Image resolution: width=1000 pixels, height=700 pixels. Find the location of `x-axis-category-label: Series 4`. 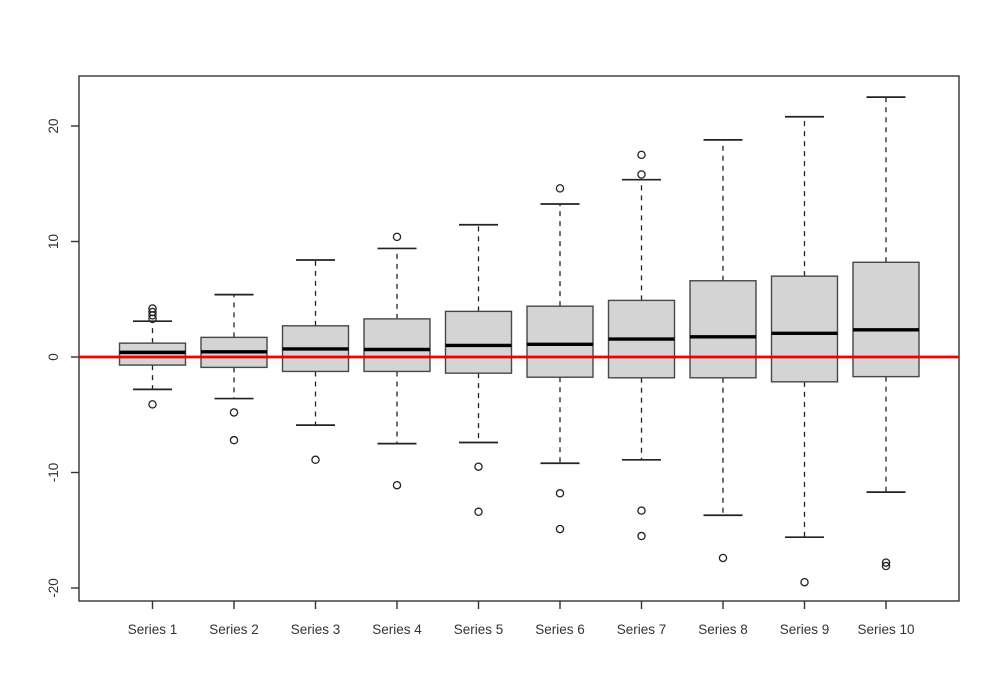

x-axis-category-label: Series 4 is located at coordinates (397, 629).